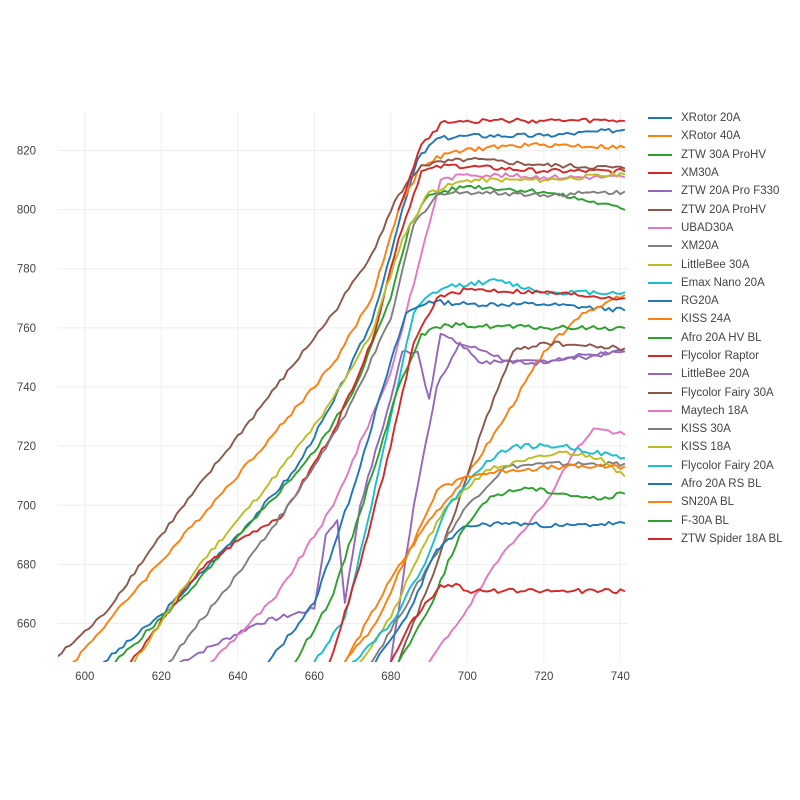 Image resolution: width=800 pixels, height=800 pixels. What do you see at coordinates (26, 625) in the screenshot?
I see `y-tick-label: 660` at bounding box center [26, 625].